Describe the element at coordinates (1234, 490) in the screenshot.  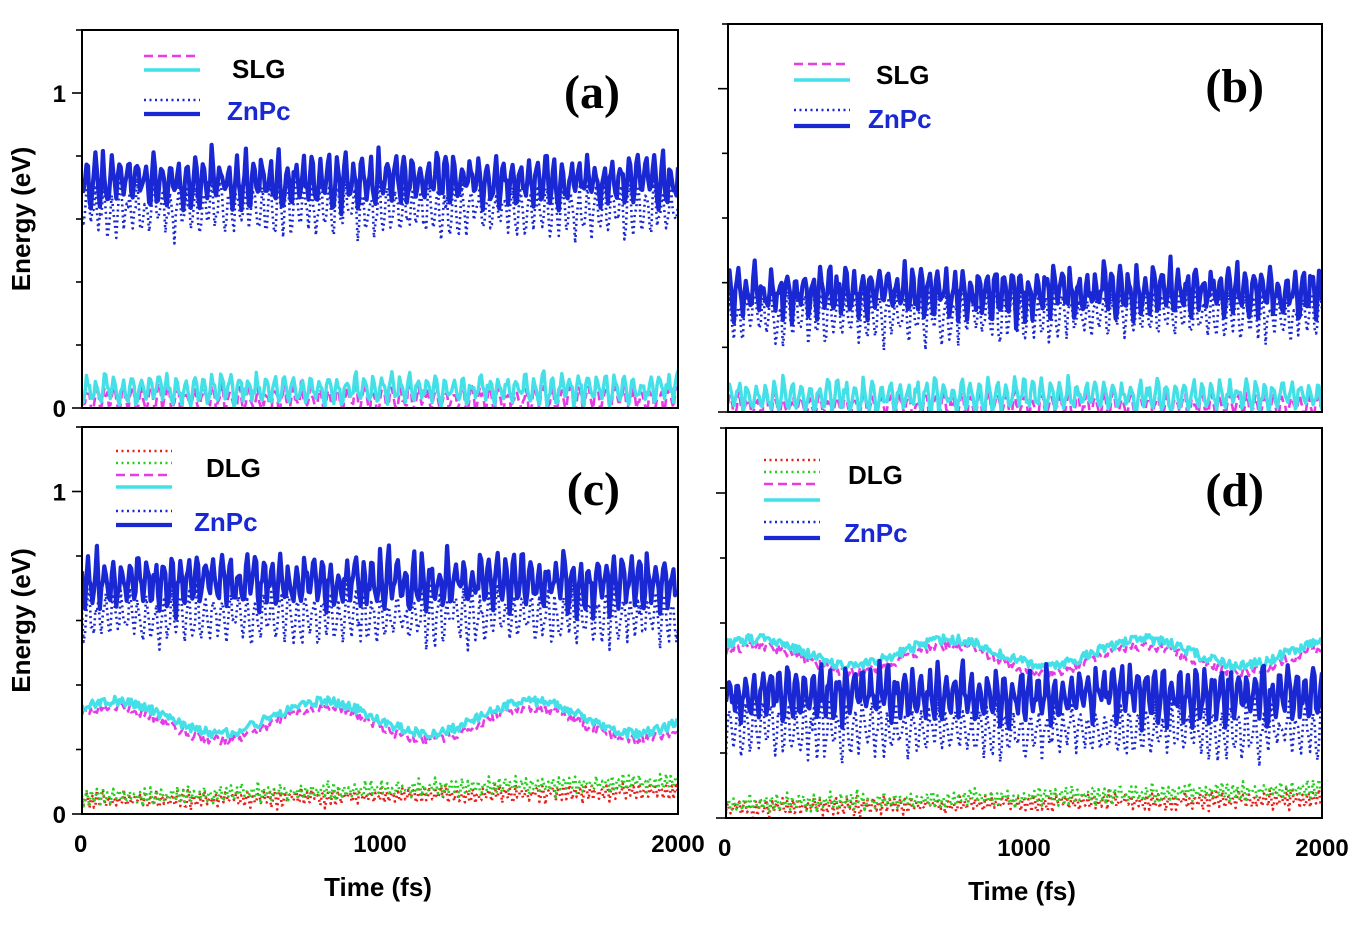
I see `panel-label: (d)` at that location.